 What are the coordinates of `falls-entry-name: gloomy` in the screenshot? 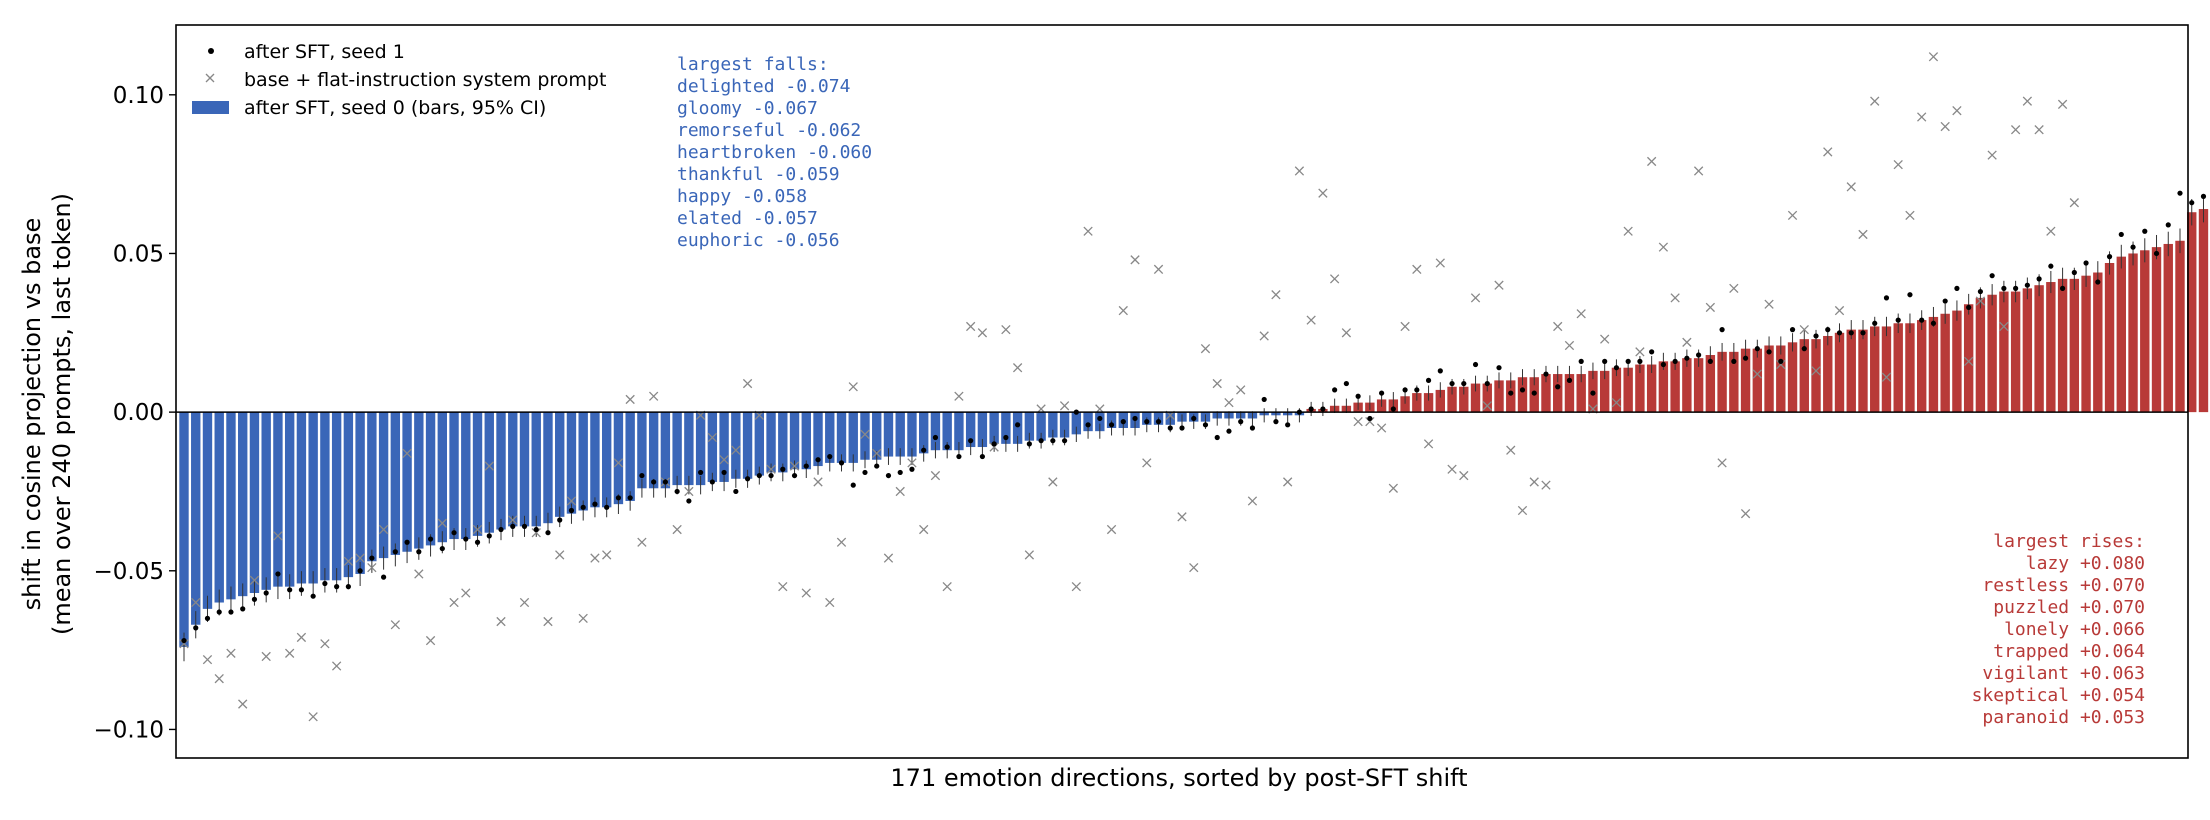 It's located at (709, 108).